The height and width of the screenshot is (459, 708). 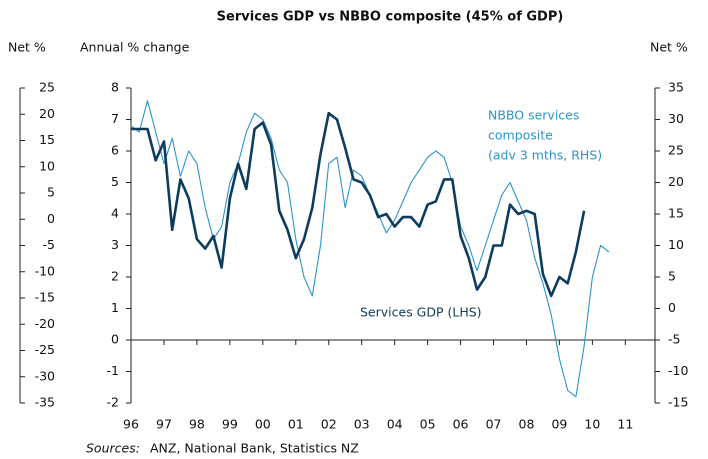 I want to click on x-tick-label: 00, so click(x=263, y=424).